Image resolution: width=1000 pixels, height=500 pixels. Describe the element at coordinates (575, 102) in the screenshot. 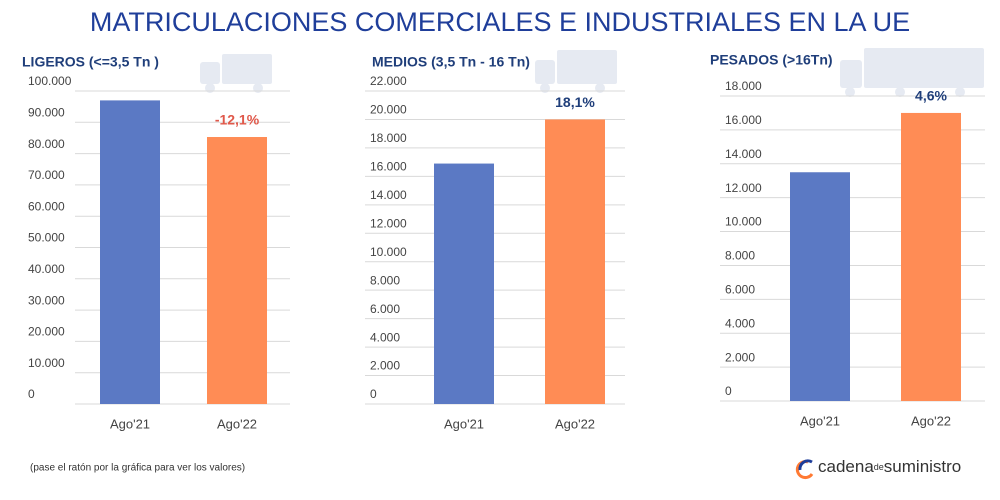

I see `annotation: 18,1%` at that location.